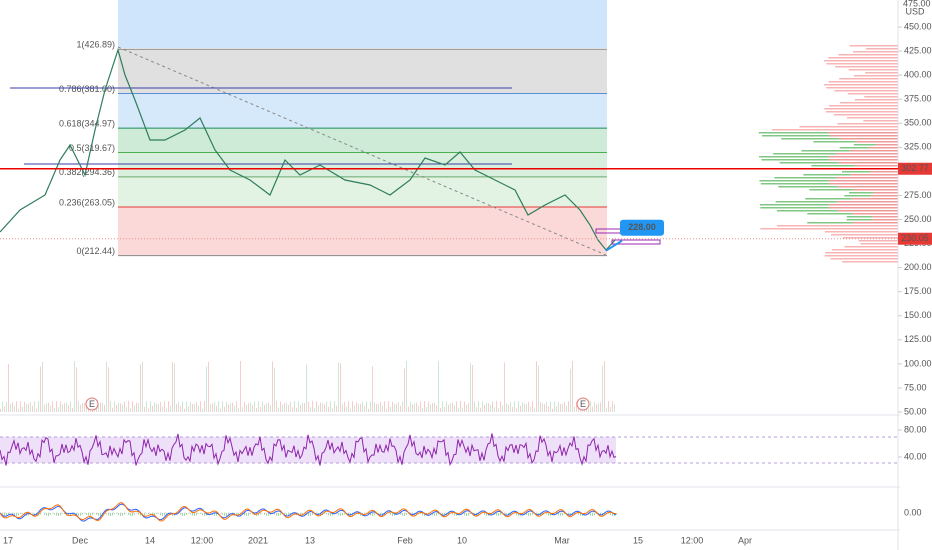 The width and height of the screenshot is (932, 550). Describe the element at coordinates (915, 238) in the screenshot. I see `price-tag` at that location.